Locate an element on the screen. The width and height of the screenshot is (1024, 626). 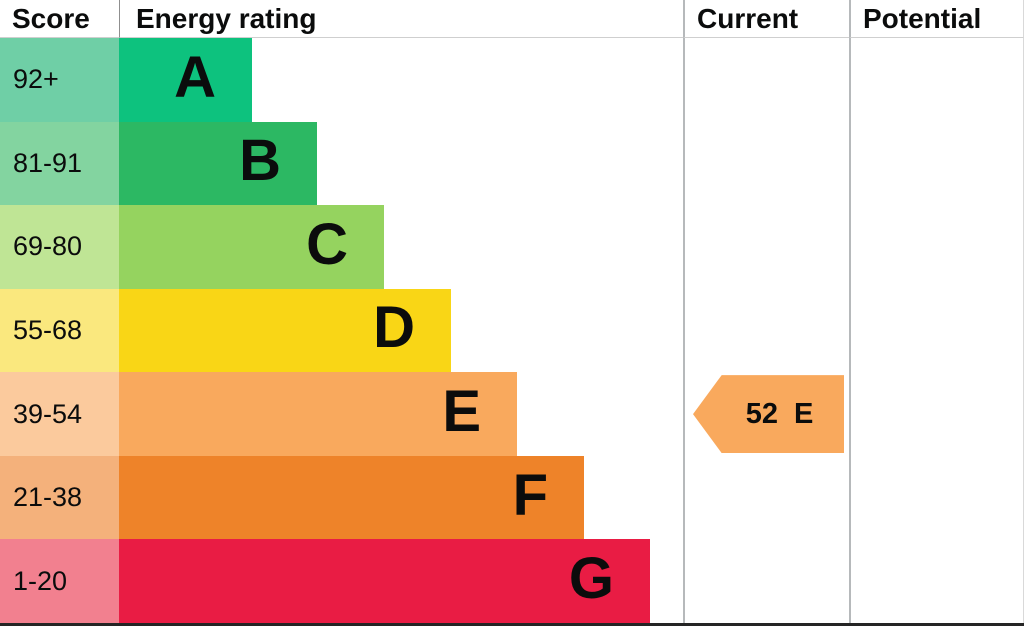
band-letter-b: B is located at coordinates (260, 161).